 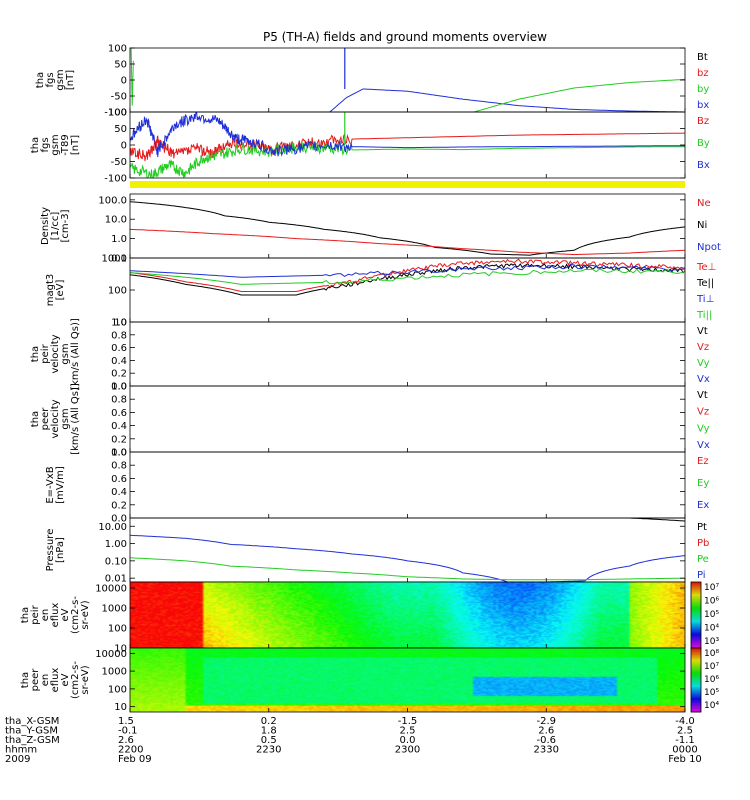 What do you see at coordinates (55, 418) in the screenshot?
I see `y-axis-label: velocity` at bounding box center [55, 418].